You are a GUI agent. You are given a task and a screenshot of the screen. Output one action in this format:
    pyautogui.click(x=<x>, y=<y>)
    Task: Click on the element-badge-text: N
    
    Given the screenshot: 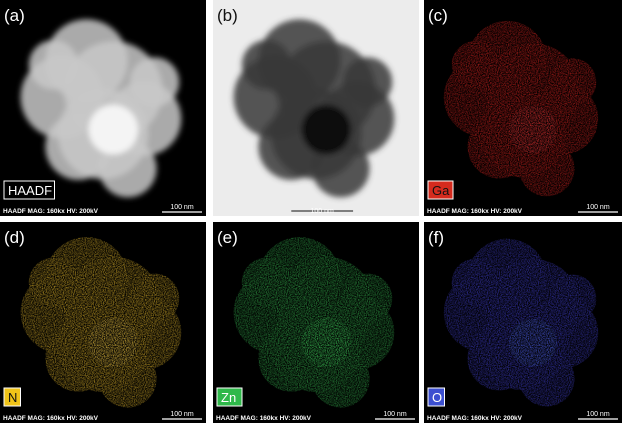 What is the action you would take?
    pyautogui.click(x=12, y=397)
    